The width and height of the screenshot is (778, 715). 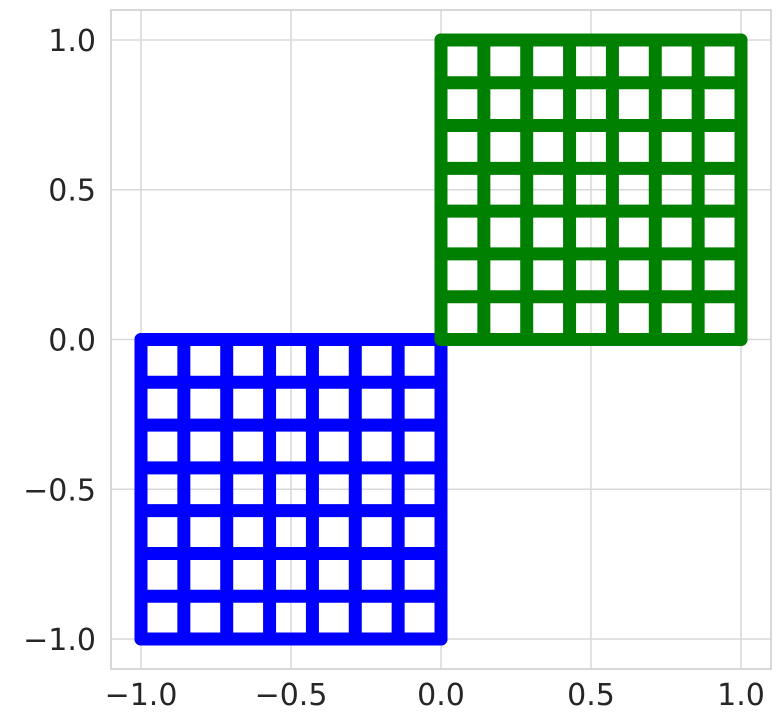 I want to click on y-tick-label: 0.0, so click(x=72, y=341).